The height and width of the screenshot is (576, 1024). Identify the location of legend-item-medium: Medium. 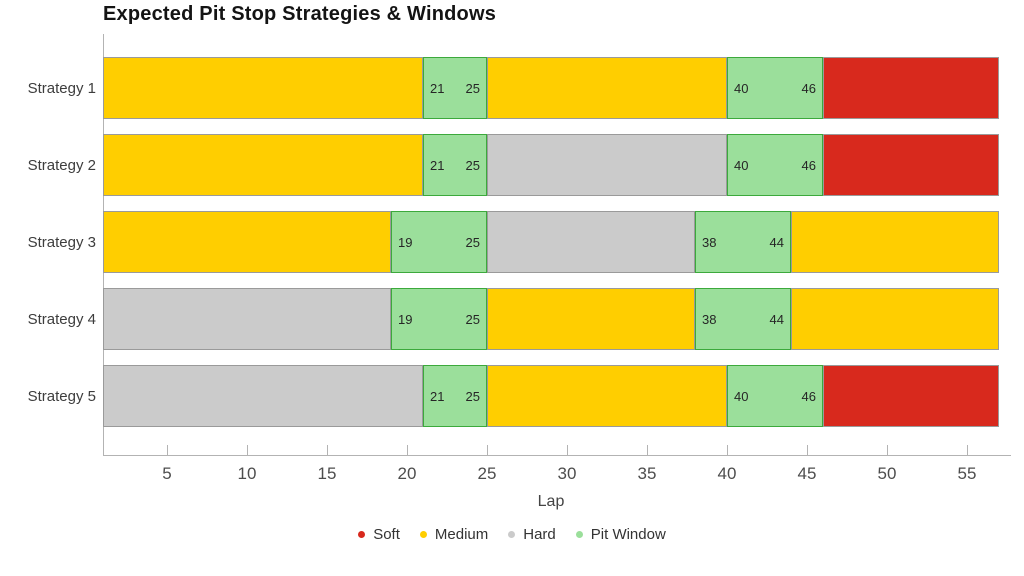
(454, 534).